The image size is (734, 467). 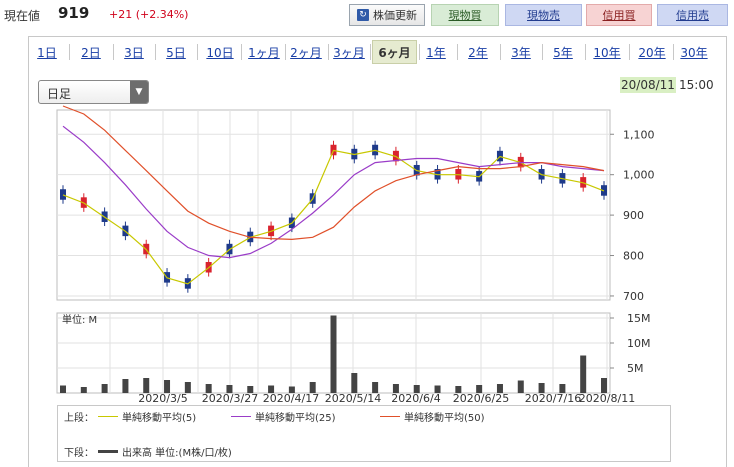 I want to click on price-y-tick-label: 800, so click(x=633, y=256).